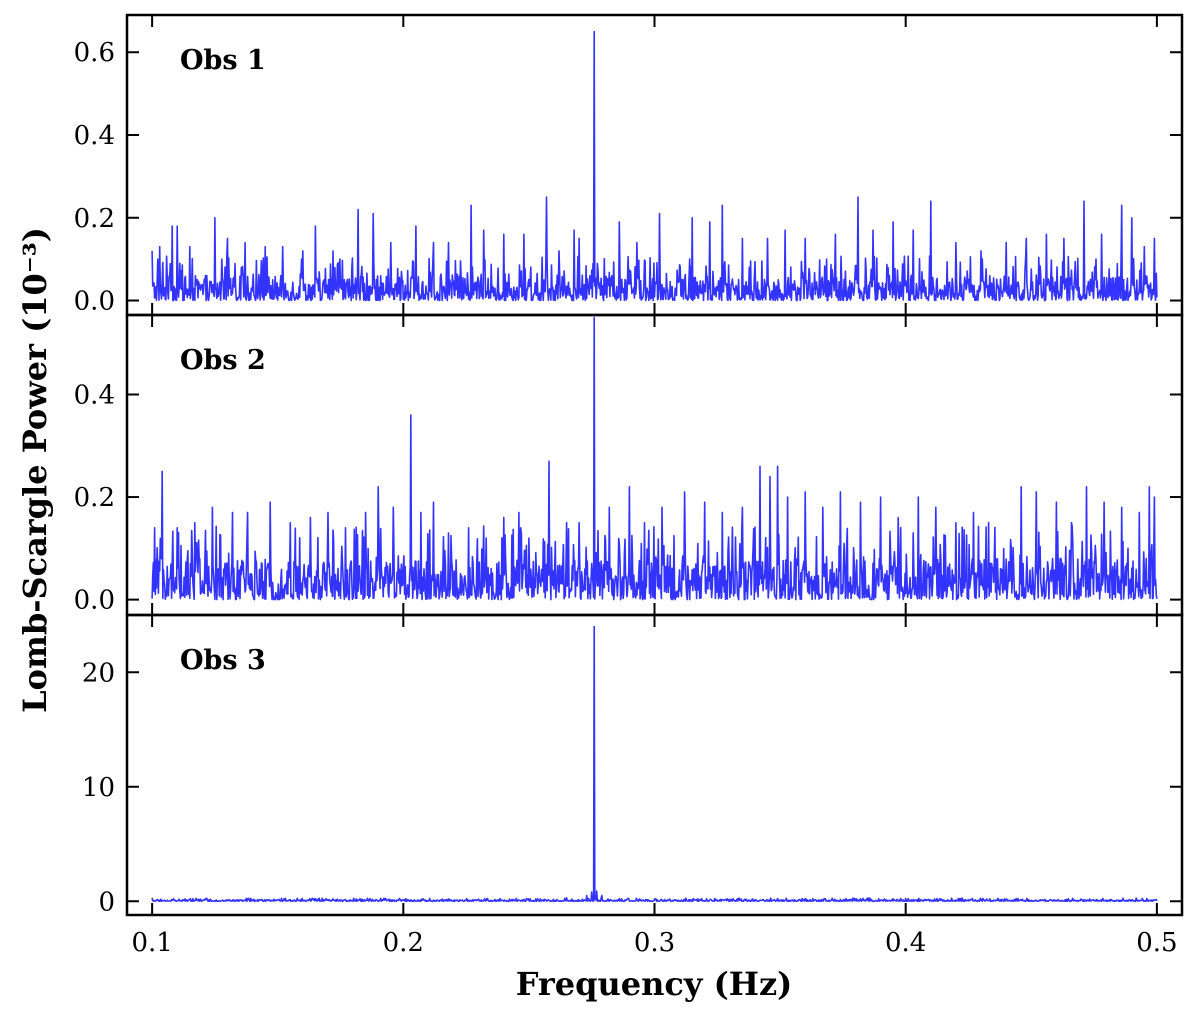  Describe the element at coordinates (403, 943) in the screenshot. I see `x-tick-label: 0.2` at that location.